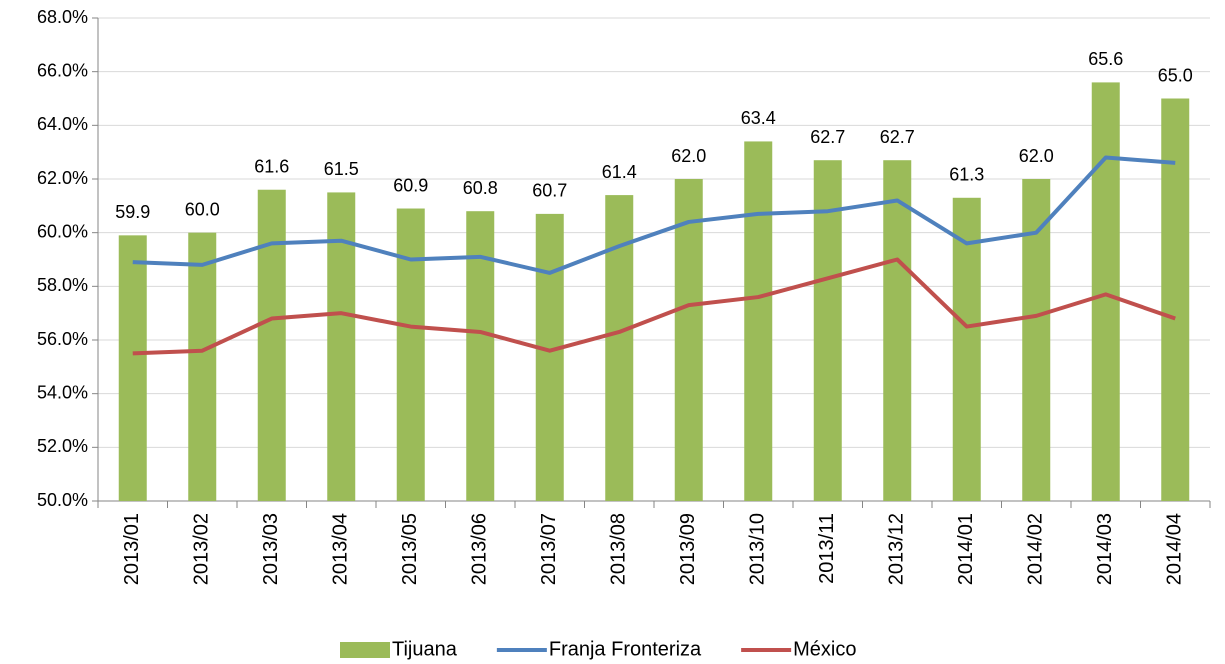  I want to click on data-label: 61.6, so click(271, 166).